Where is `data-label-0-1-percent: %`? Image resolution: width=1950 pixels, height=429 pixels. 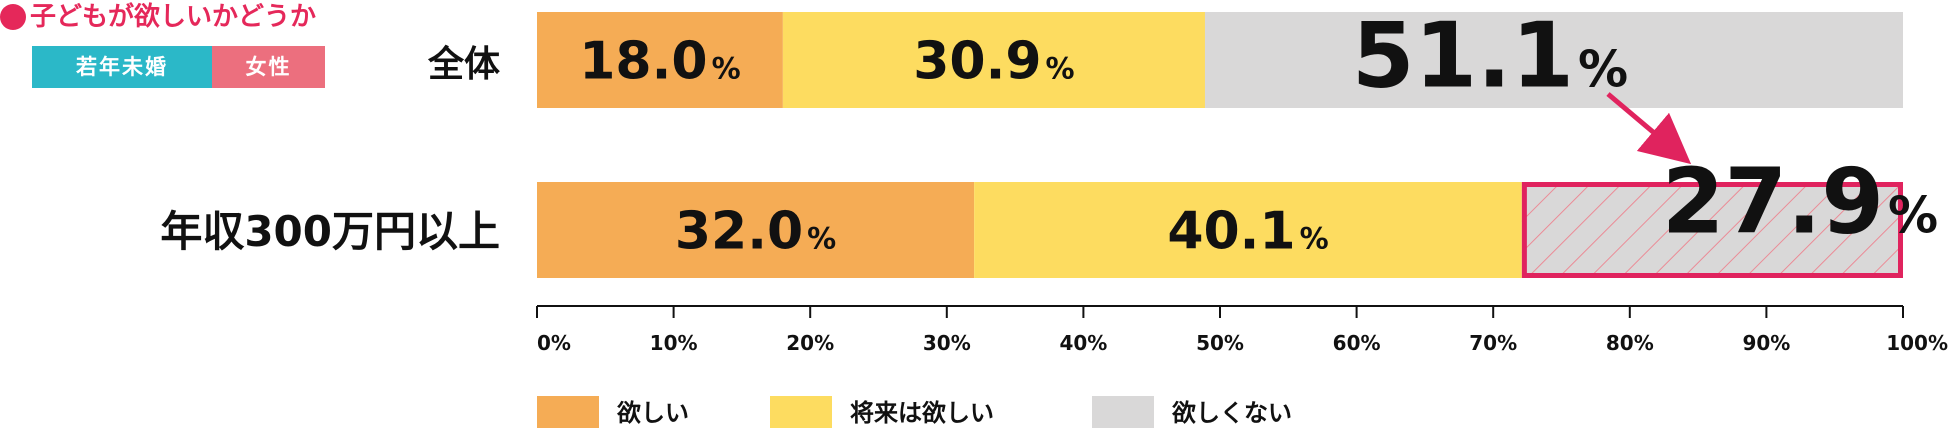 data-label-0-1-percent: % is located at coordinates (1060, 69).